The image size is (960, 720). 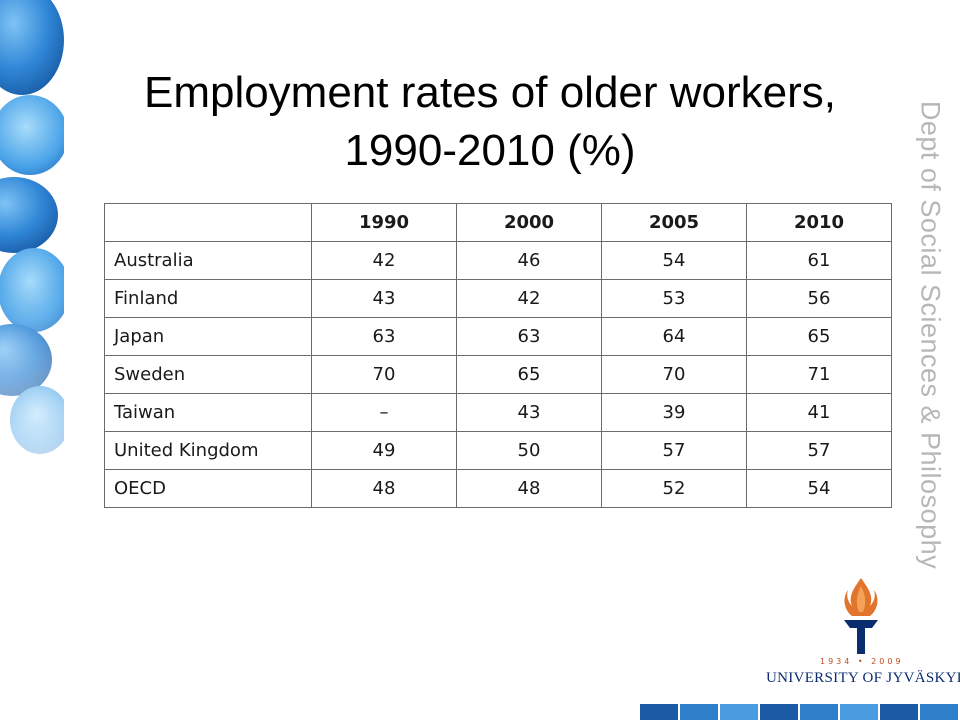 What do you see at coordinates (674, 222) in the screenshot?
I see `column-header: 2005` at bounding box center [674, 222].